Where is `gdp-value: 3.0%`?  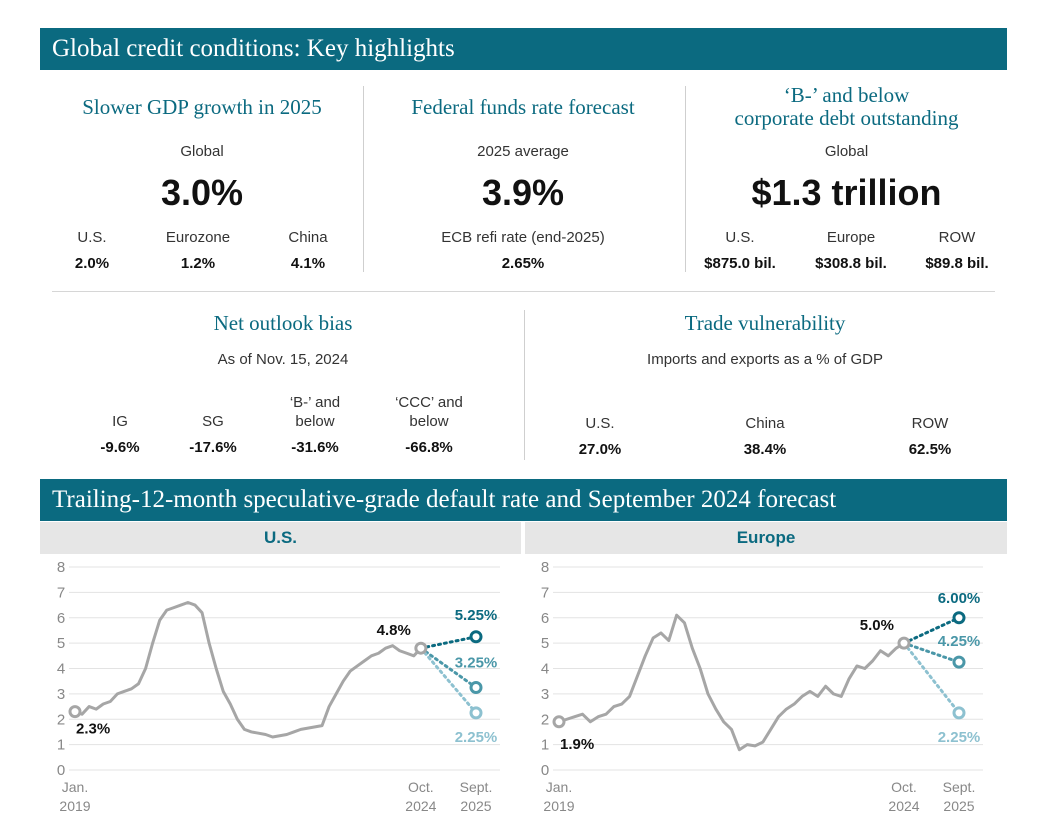
gdp-value: 3.0% is located at coordinates (202, 192).